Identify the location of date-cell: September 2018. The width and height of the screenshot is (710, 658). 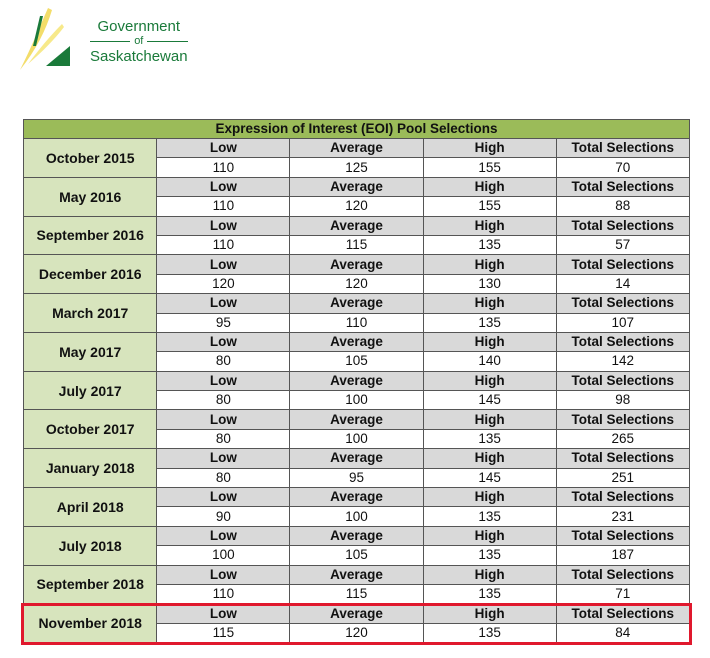
(90, 584).